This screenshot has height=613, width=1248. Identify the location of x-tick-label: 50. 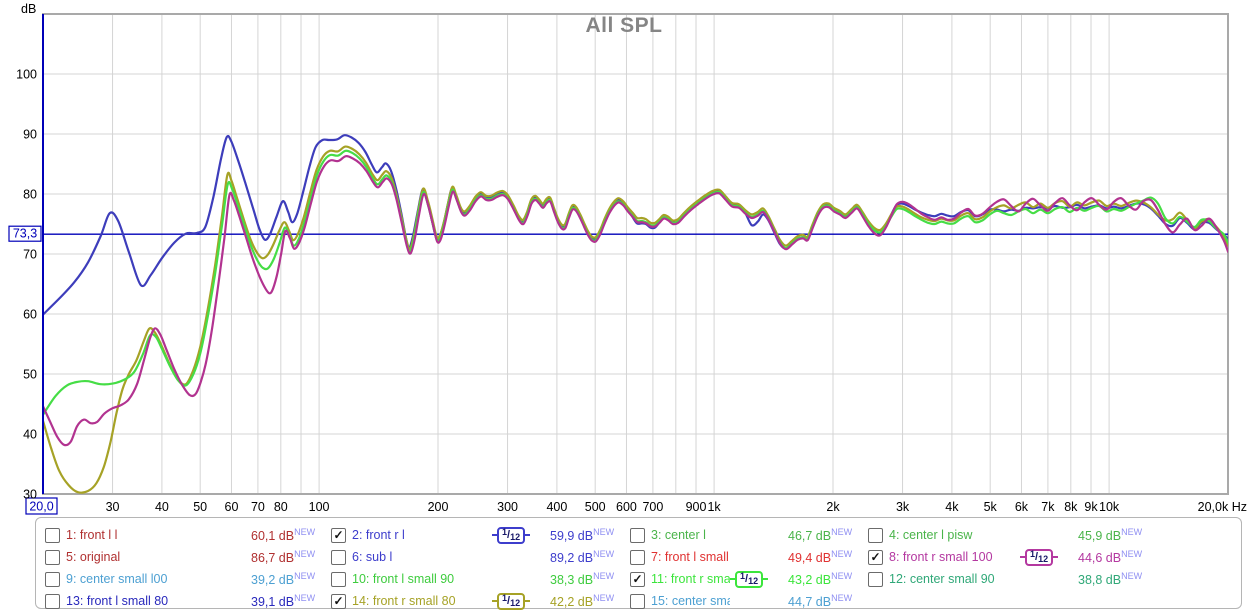
(200, 507).